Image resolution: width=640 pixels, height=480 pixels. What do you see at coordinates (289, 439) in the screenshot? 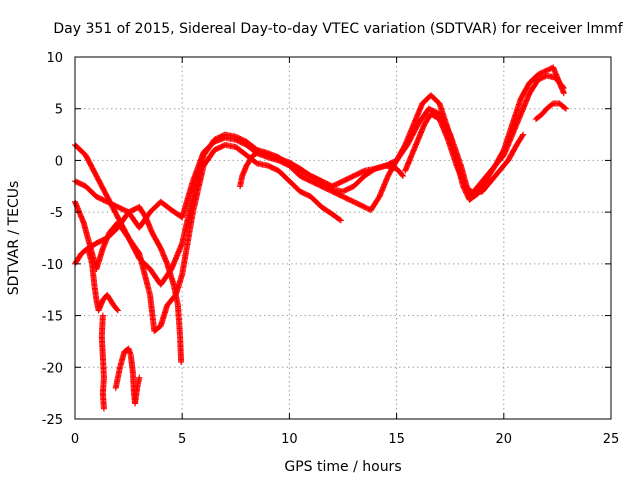
I see `x-tick-label: 10` at bounding box center [289, 439].